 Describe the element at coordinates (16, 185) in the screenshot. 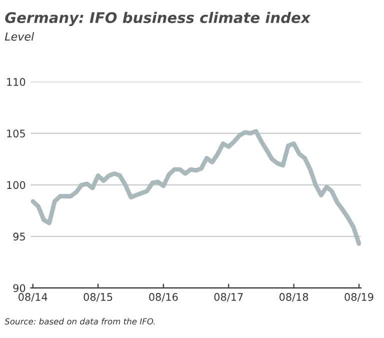

I see `y-tick-label: 100` at that location.